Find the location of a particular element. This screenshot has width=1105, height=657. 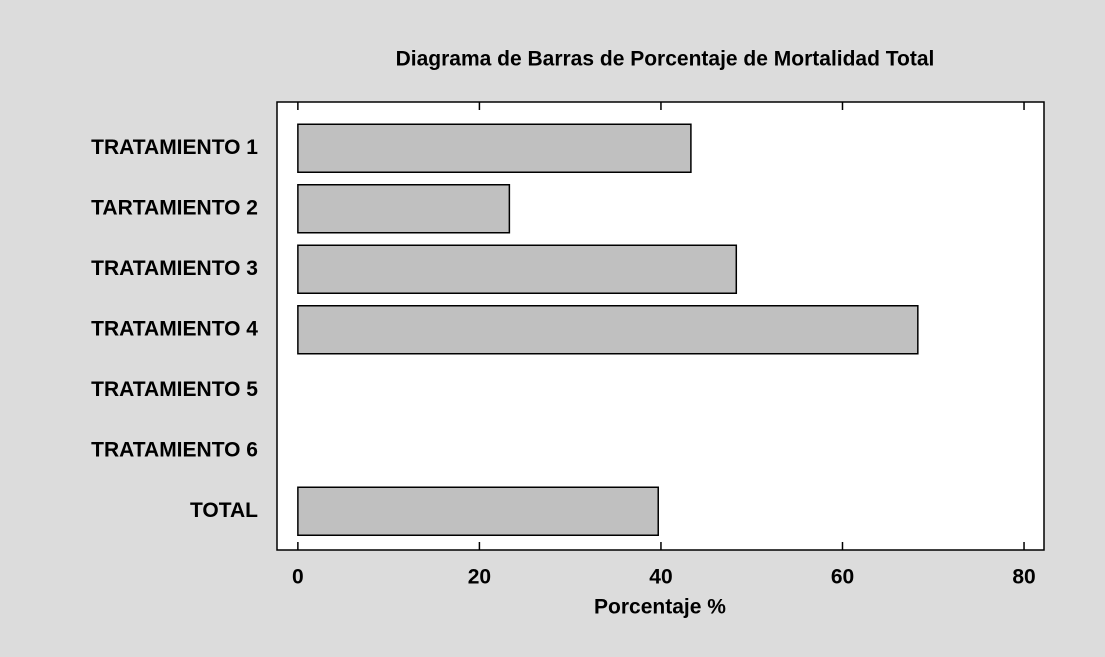

x-tick-label: 0 is located at coordinates (298, 577).